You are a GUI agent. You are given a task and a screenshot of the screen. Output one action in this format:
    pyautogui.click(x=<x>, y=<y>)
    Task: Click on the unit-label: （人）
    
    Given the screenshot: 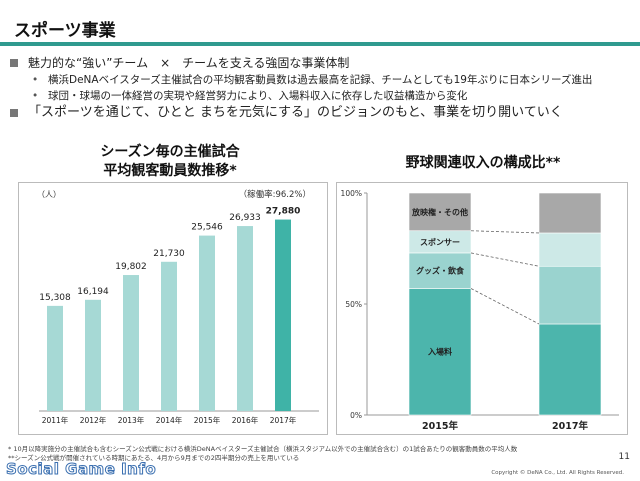 What is the action you would take?
    pyautogui.click(x=49, y=194)
    